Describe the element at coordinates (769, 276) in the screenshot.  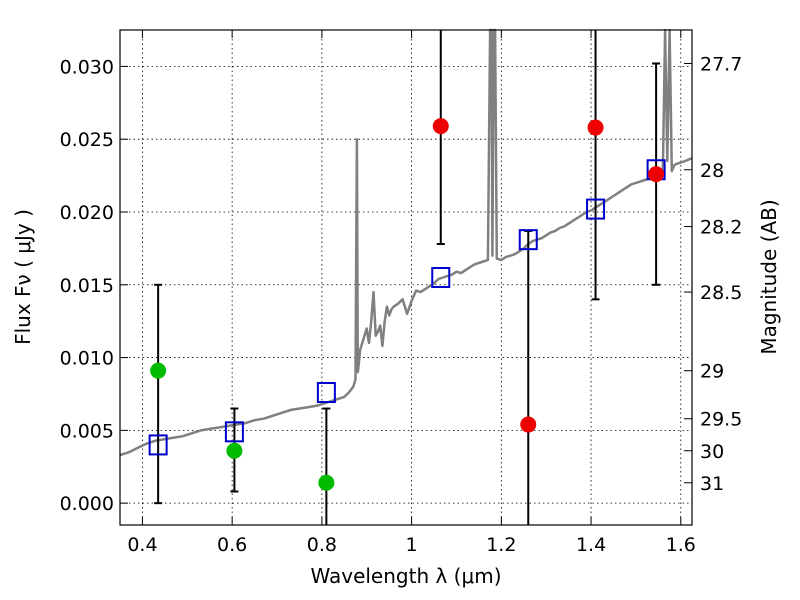
I see `y-axis-right-label: Magnitude (AB)` at that location.